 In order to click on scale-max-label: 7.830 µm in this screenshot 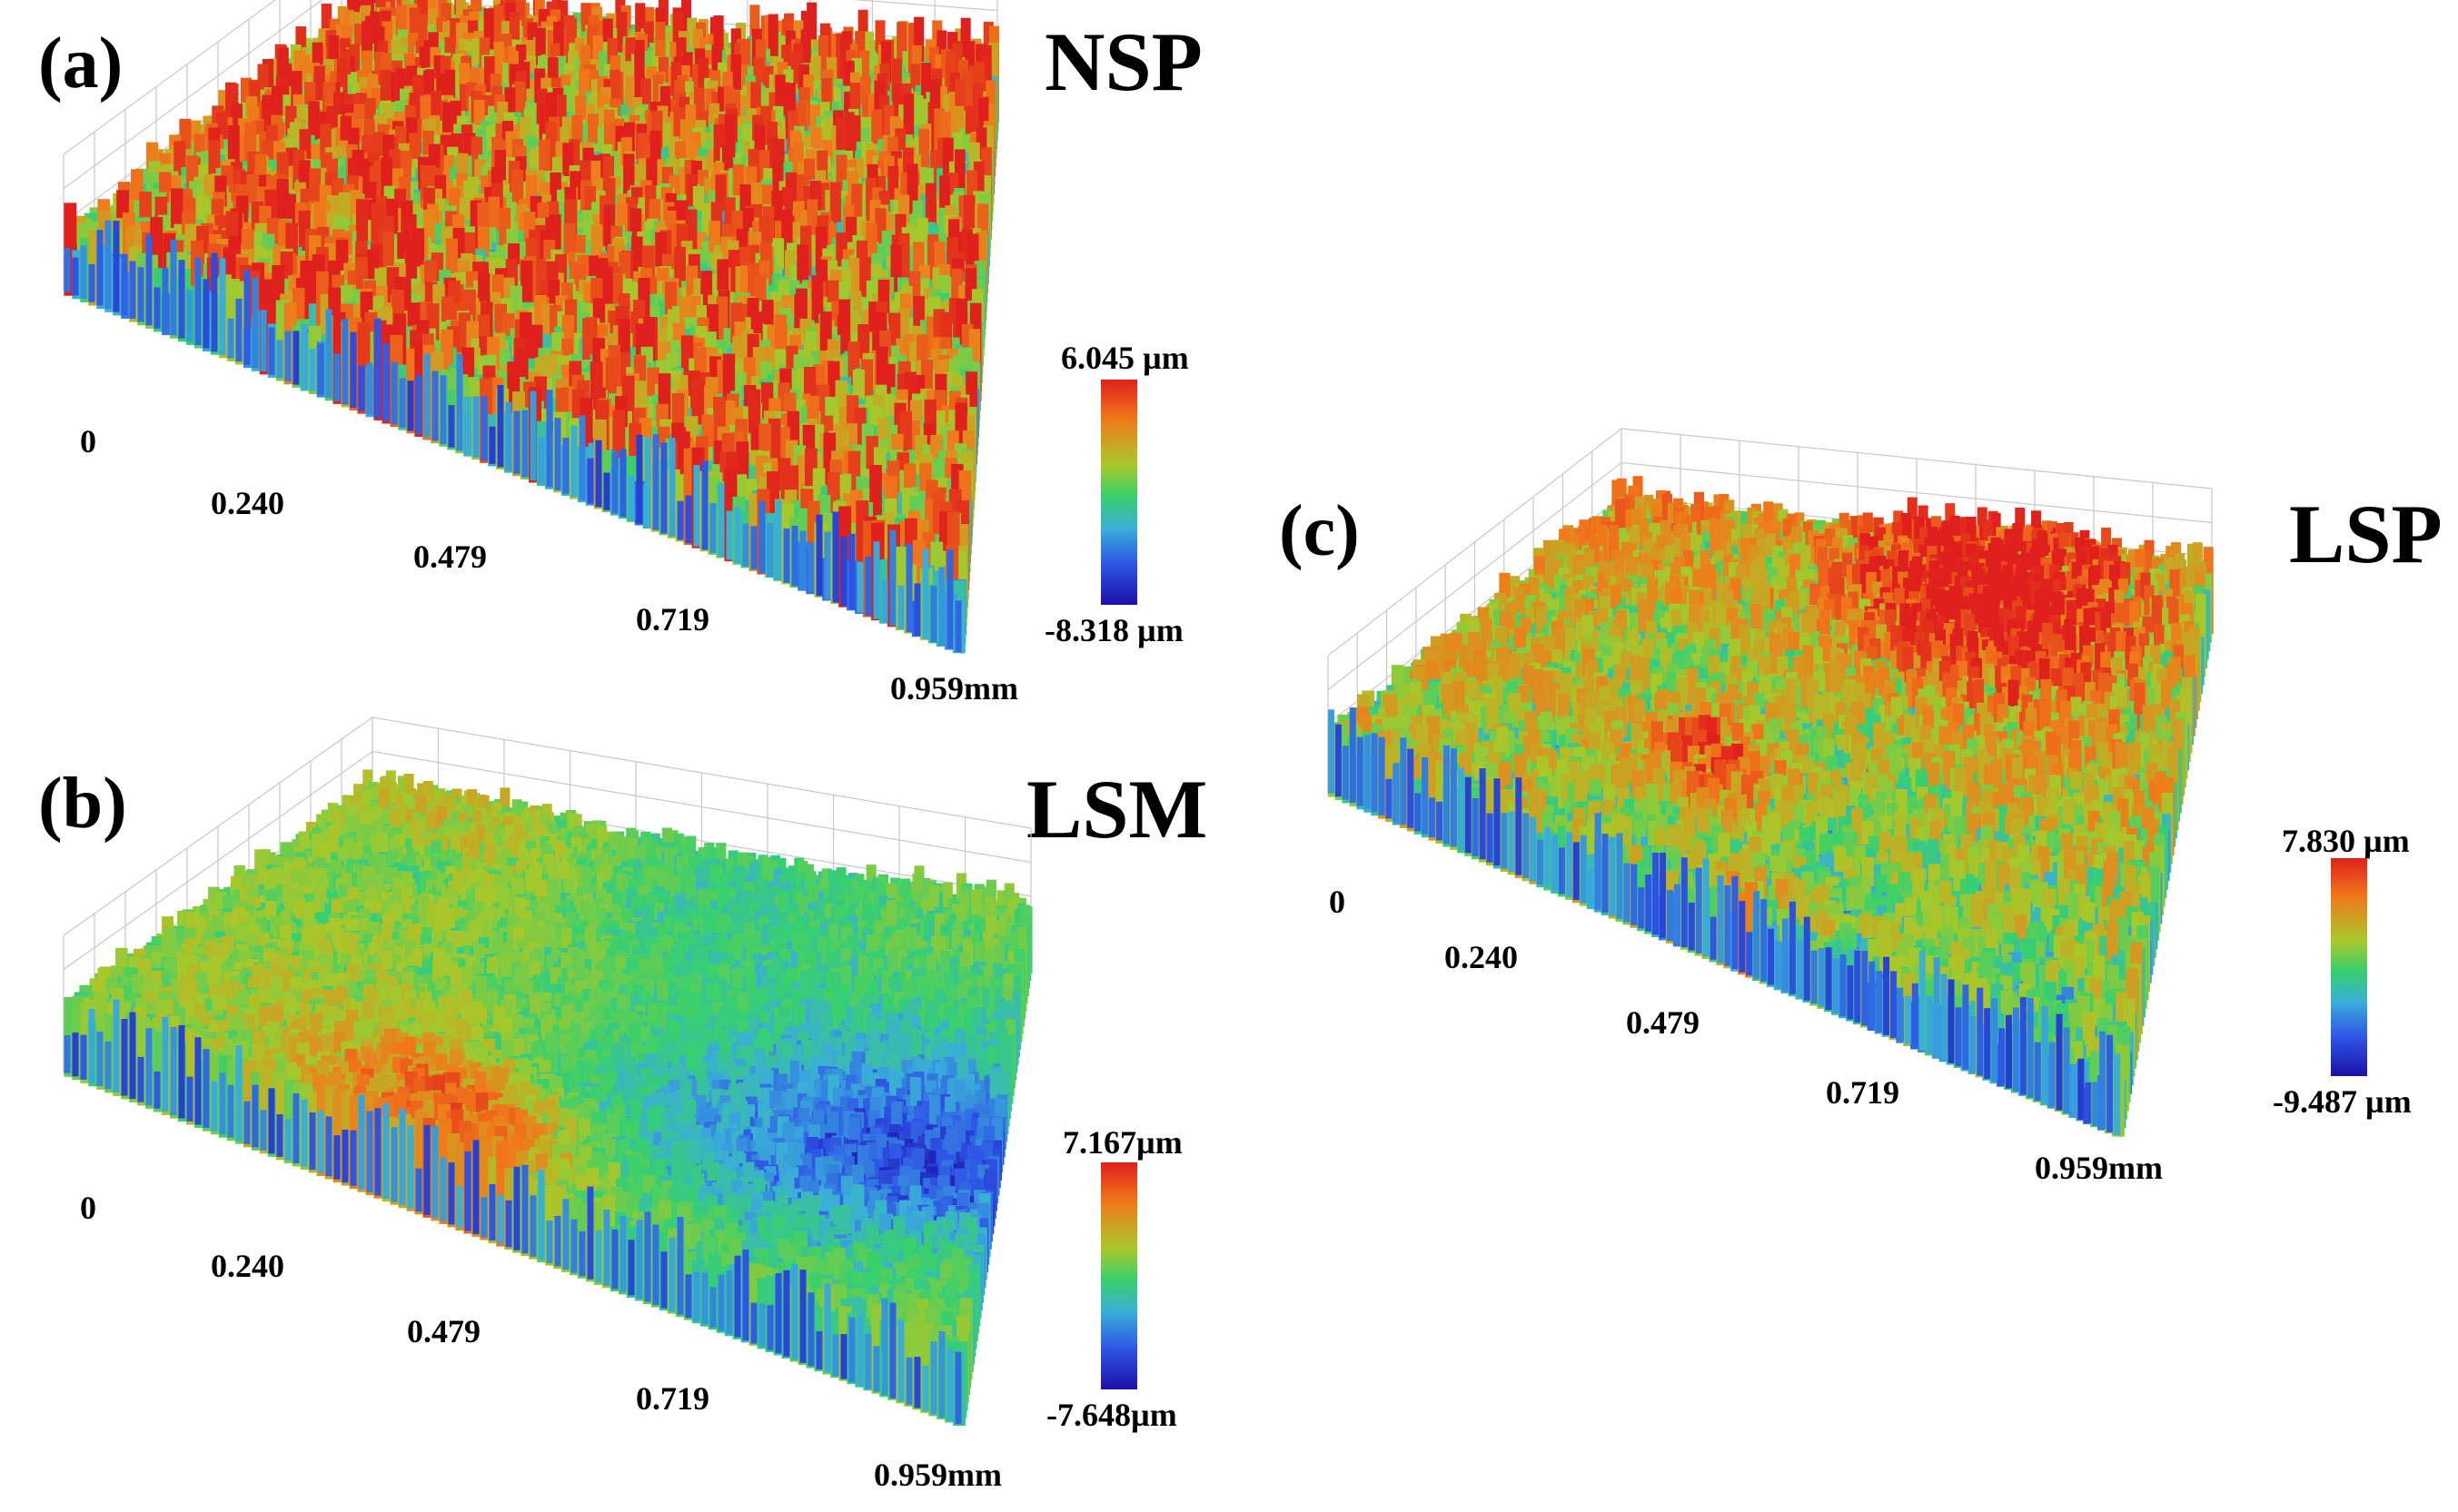, I will do `click(2346, 841)`.